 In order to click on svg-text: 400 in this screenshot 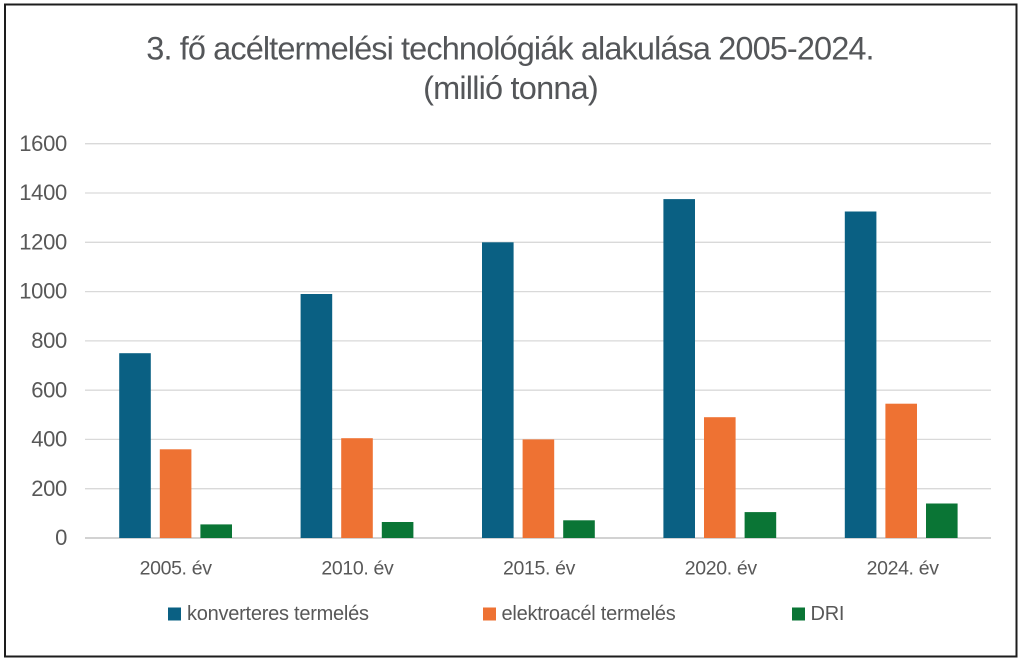, I will do `click(49, 439)`.